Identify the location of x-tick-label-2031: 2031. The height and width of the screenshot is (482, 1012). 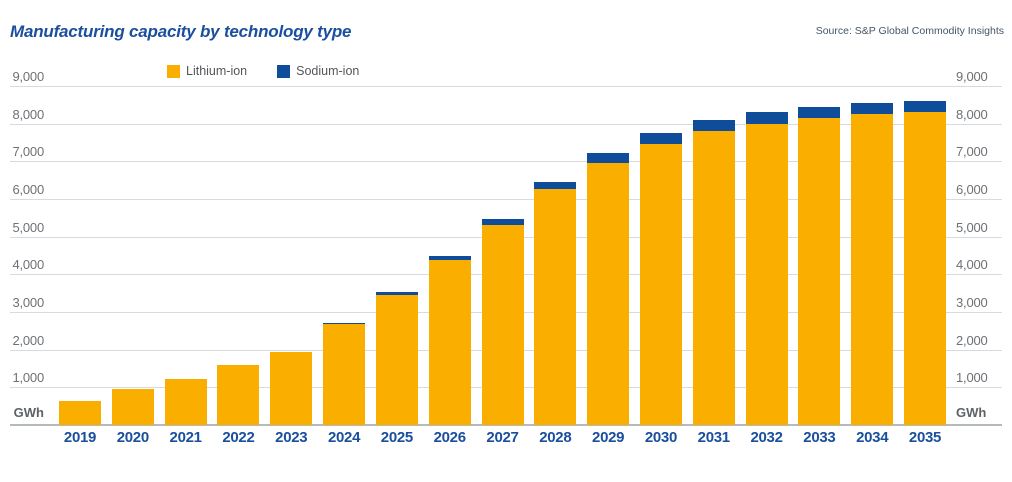
(713, 437).